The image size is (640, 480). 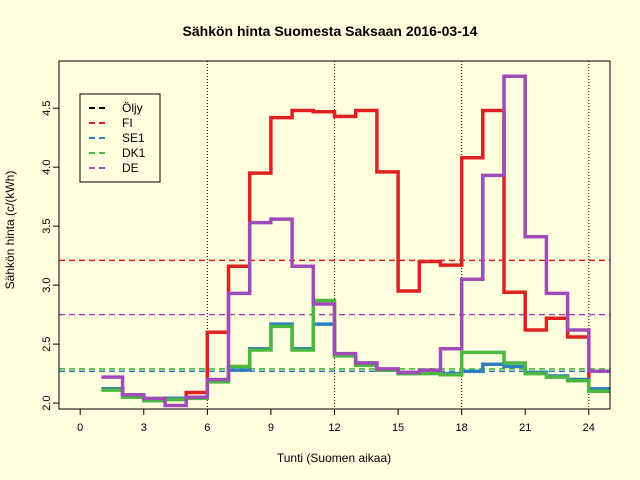 I want to click on x-tick-label: 3, so click(x=144, y=428).